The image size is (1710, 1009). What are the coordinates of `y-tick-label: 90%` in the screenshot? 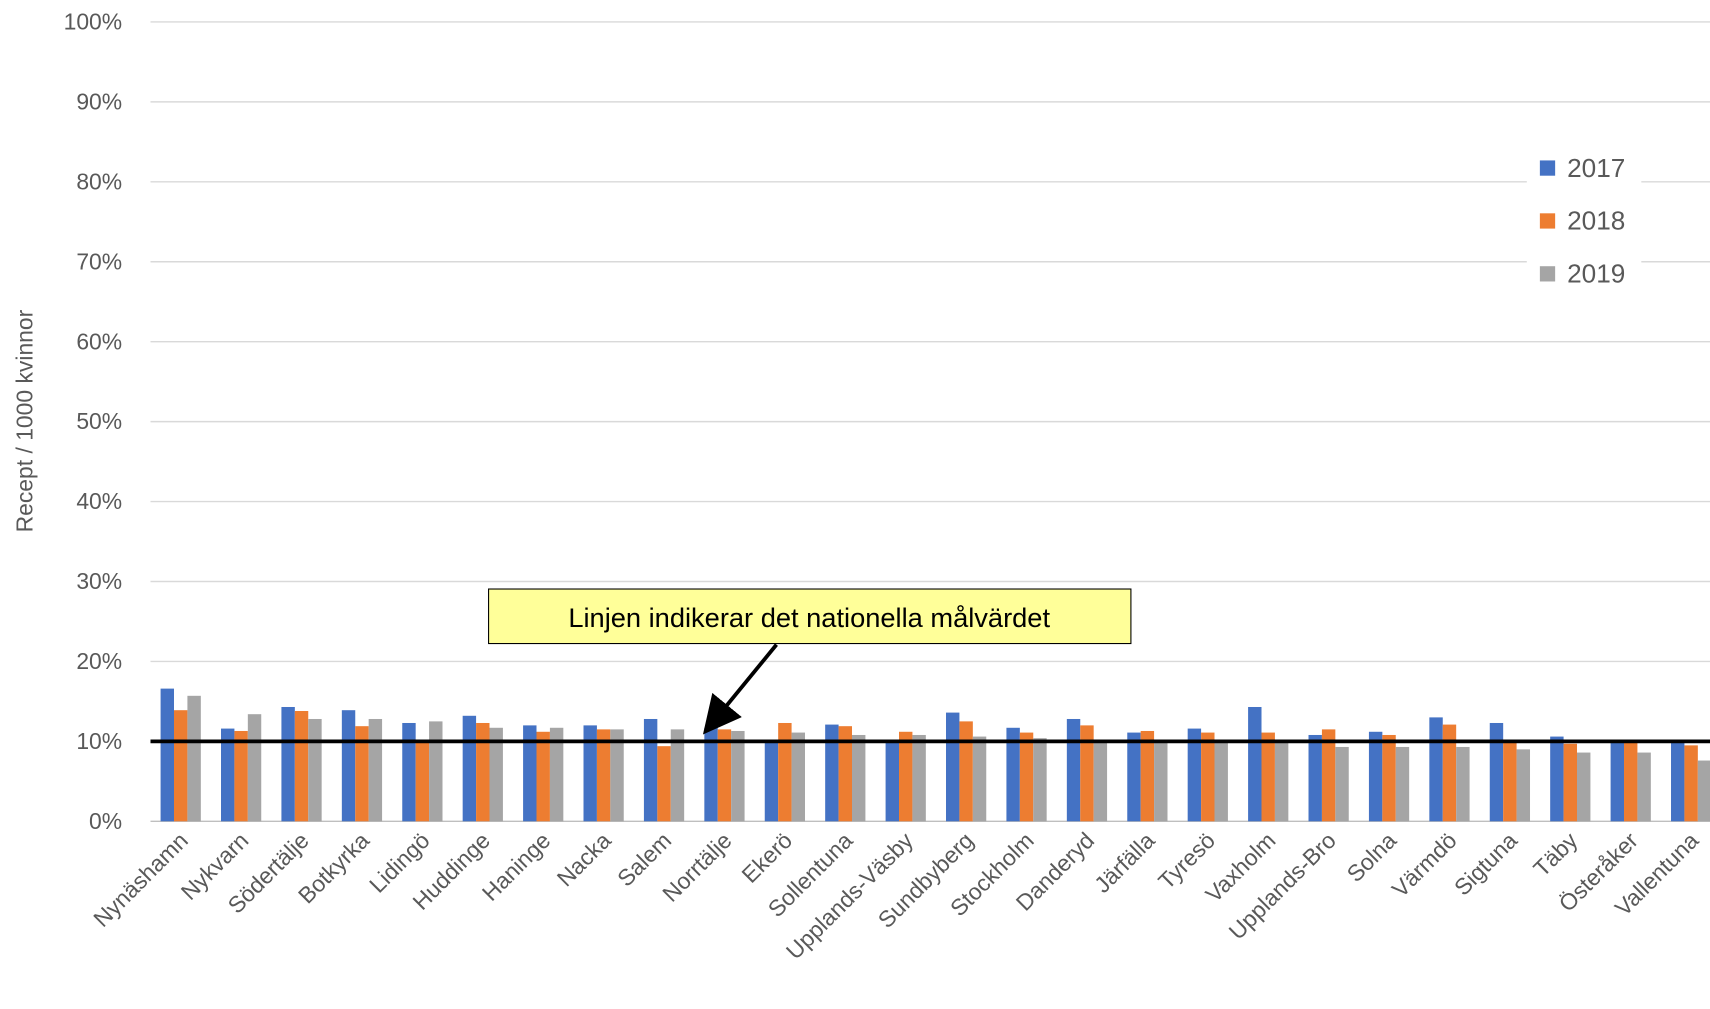 It's located at (99, 101).